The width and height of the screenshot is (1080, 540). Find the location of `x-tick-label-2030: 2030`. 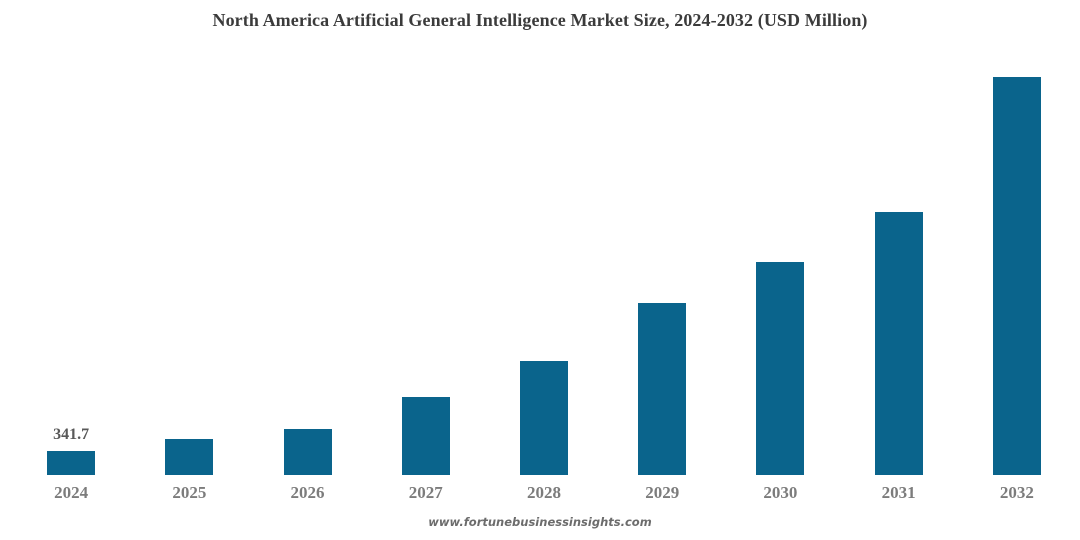

x-tick-label-2030: 2030 is located at coordinates (780, 492).